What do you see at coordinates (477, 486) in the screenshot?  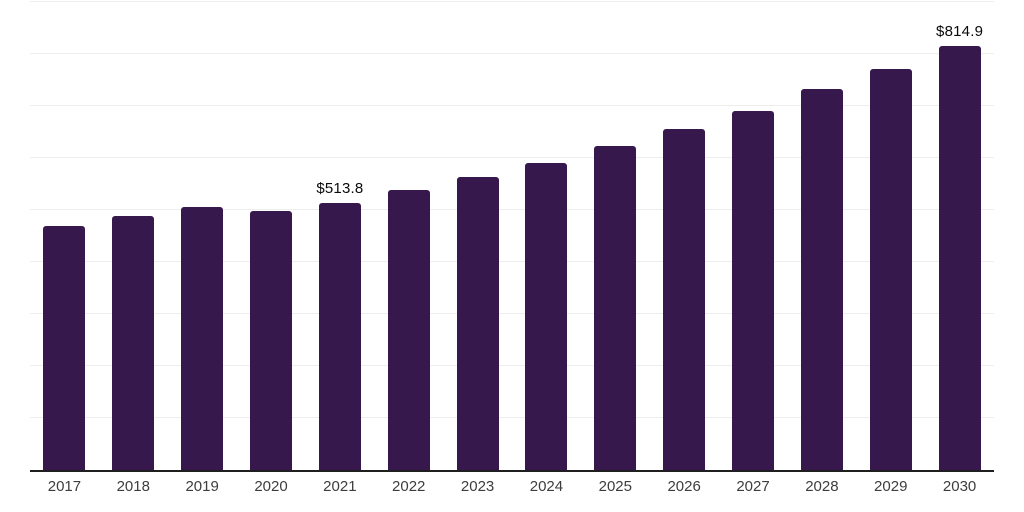 I see `x-tick-2023: 2023` at bounding box center [477, 486].